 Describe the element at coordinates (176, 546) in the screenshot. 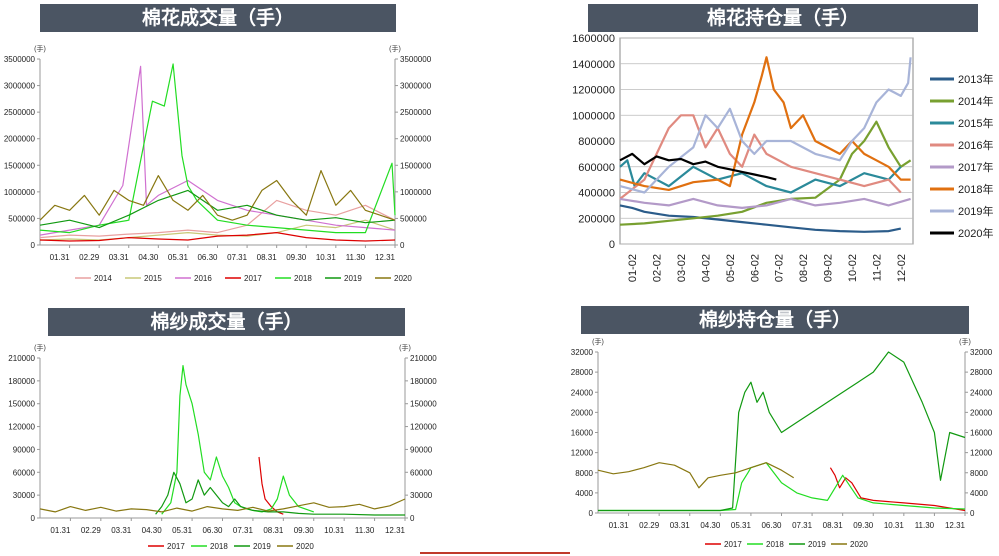

I see `yarn_volume-legend-label: 2017` at that location.